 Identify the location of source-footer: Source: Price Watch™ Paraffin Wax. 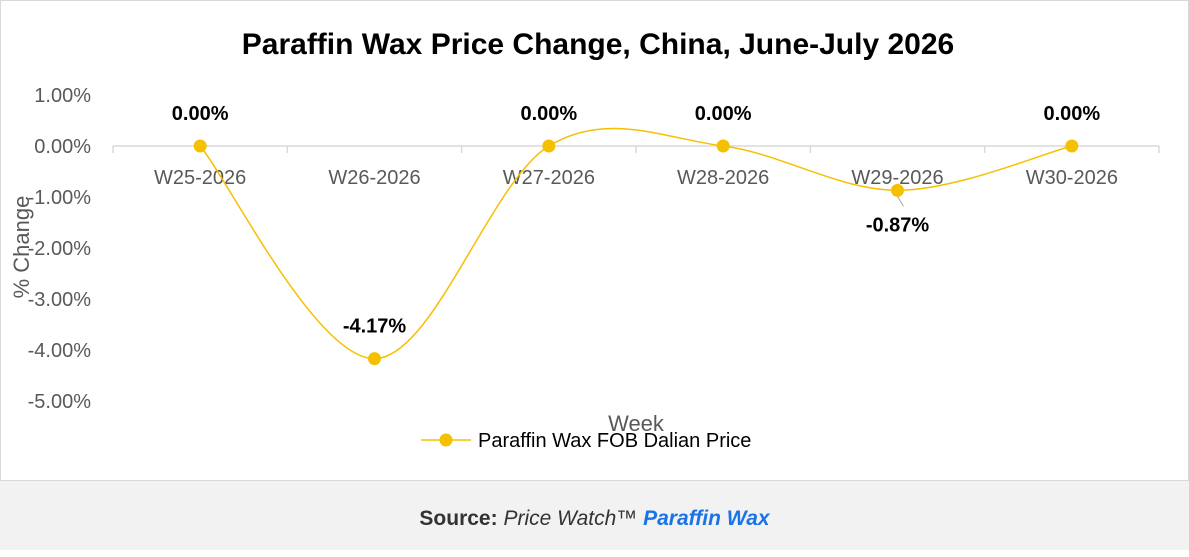
(594, 515).